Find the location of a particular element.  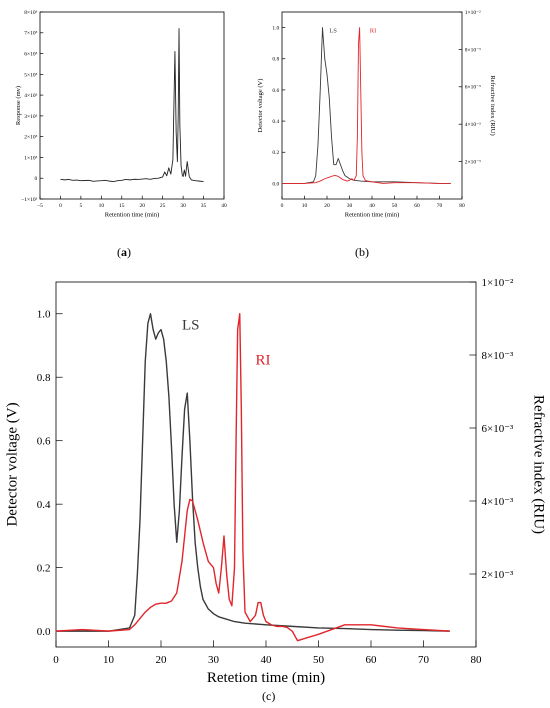

y-tick-label: 8×10³ is located at coordinates (30, 13).